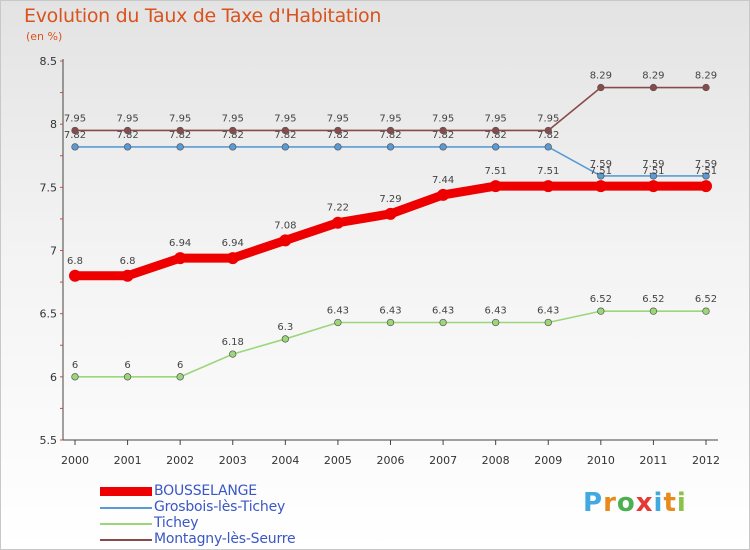 The height and width of the screenshot is (550, 750). Describe the element at coordinates (128, 460) in the screenshot. I see `x-tick-label: 2001` at that location.